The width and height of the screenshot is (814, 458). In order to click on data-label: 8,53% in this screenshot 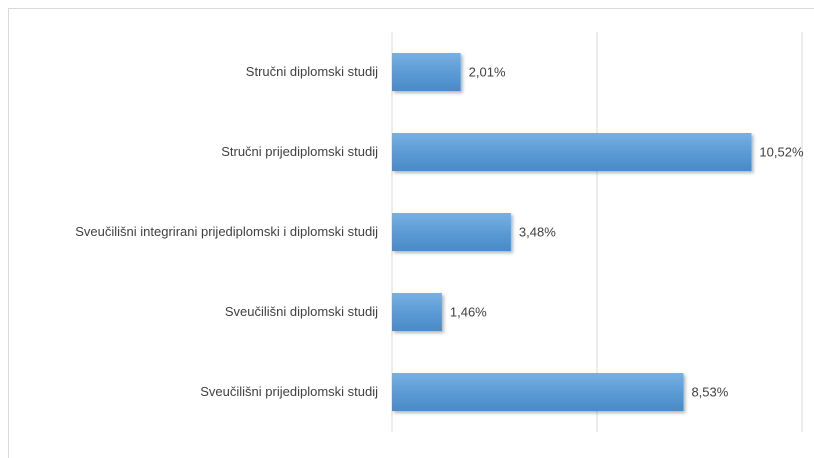, I will do `click(709, 391)`.